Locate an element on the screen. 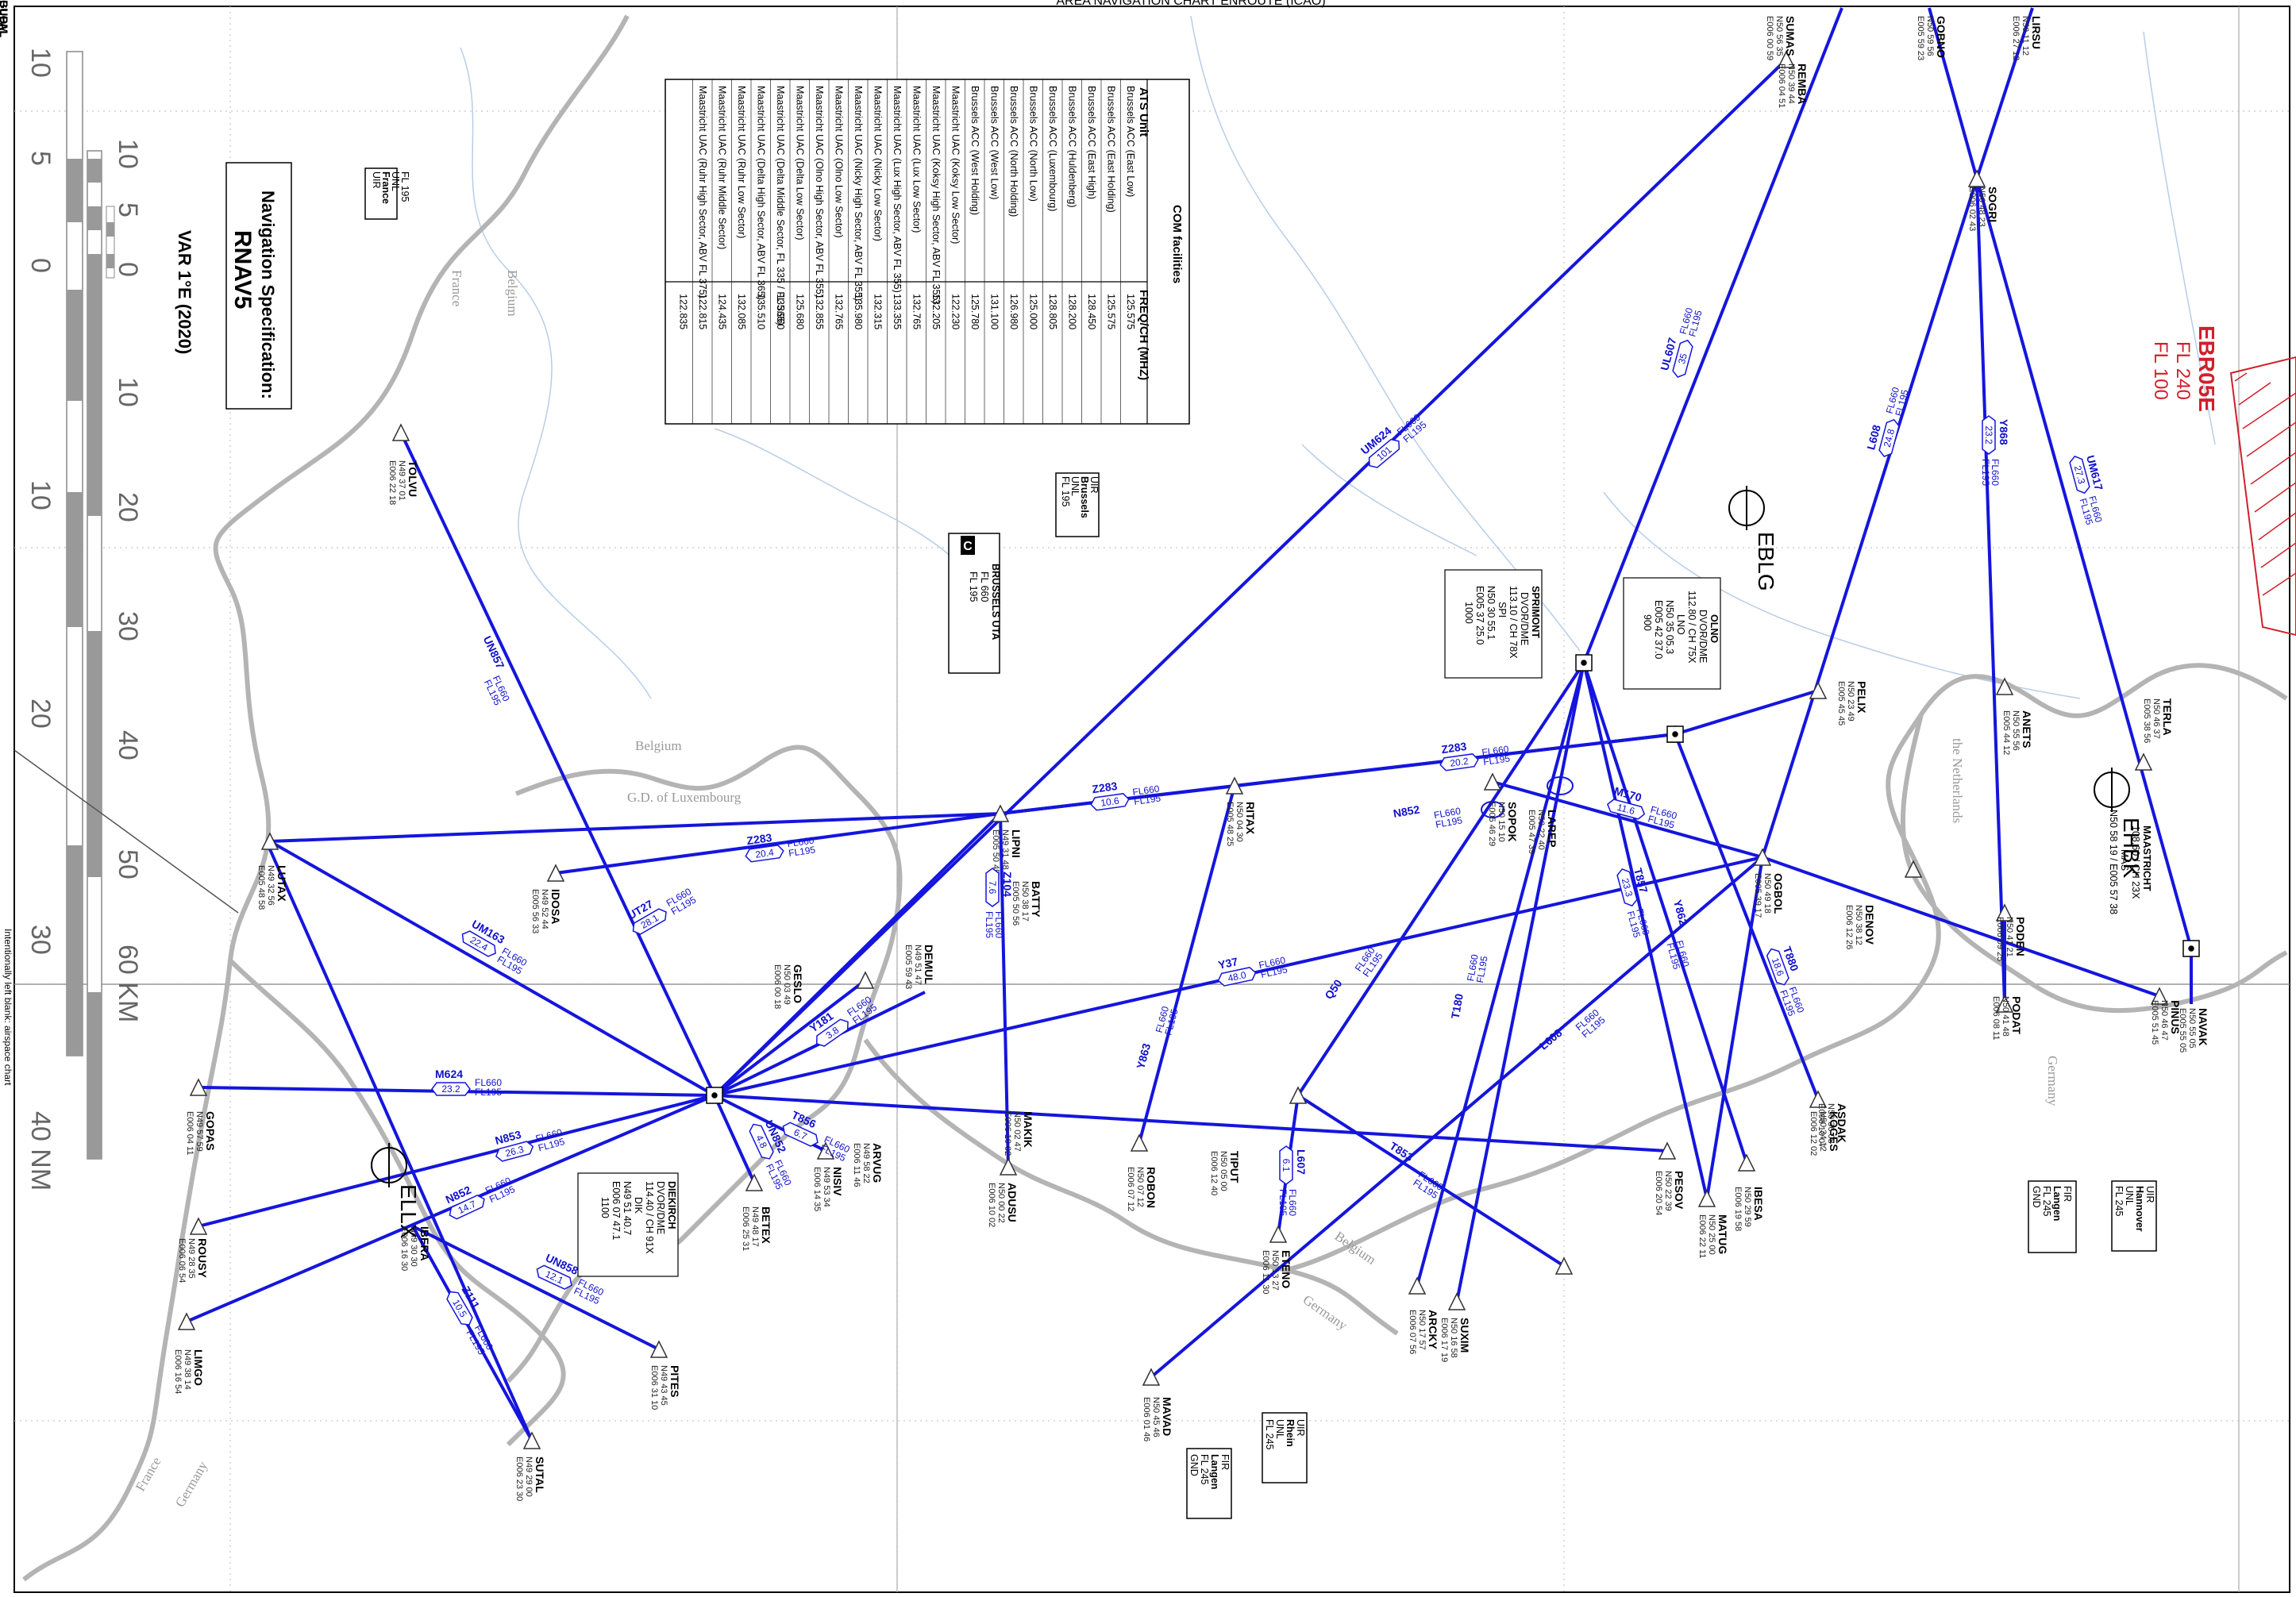  uir-box-hannover-l2: Hannover is located at coordinates (2139, 1209).